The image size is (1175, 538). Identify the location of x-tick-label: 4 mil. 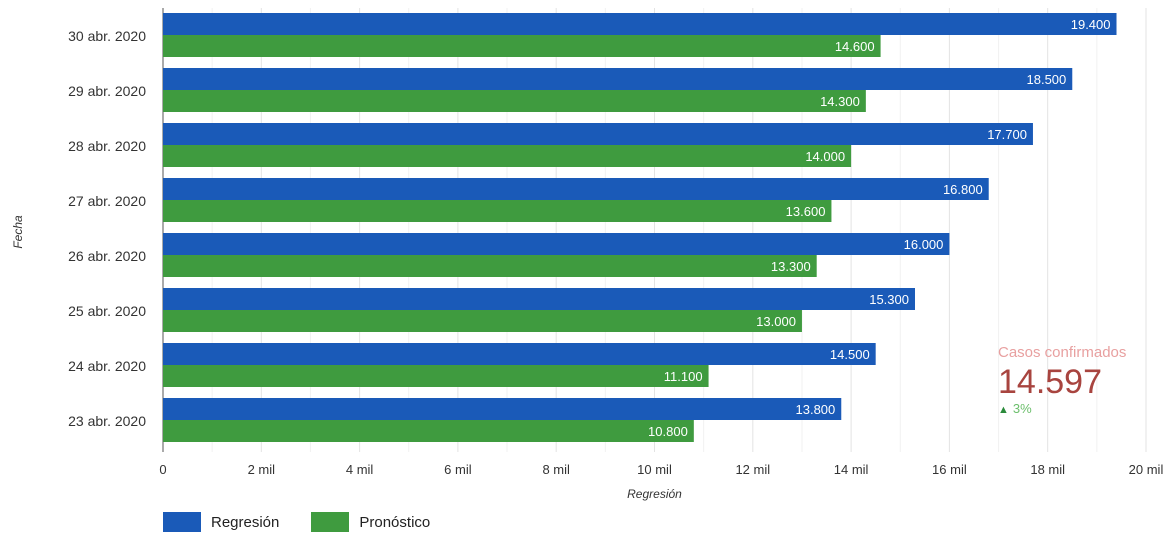
(360, 469).